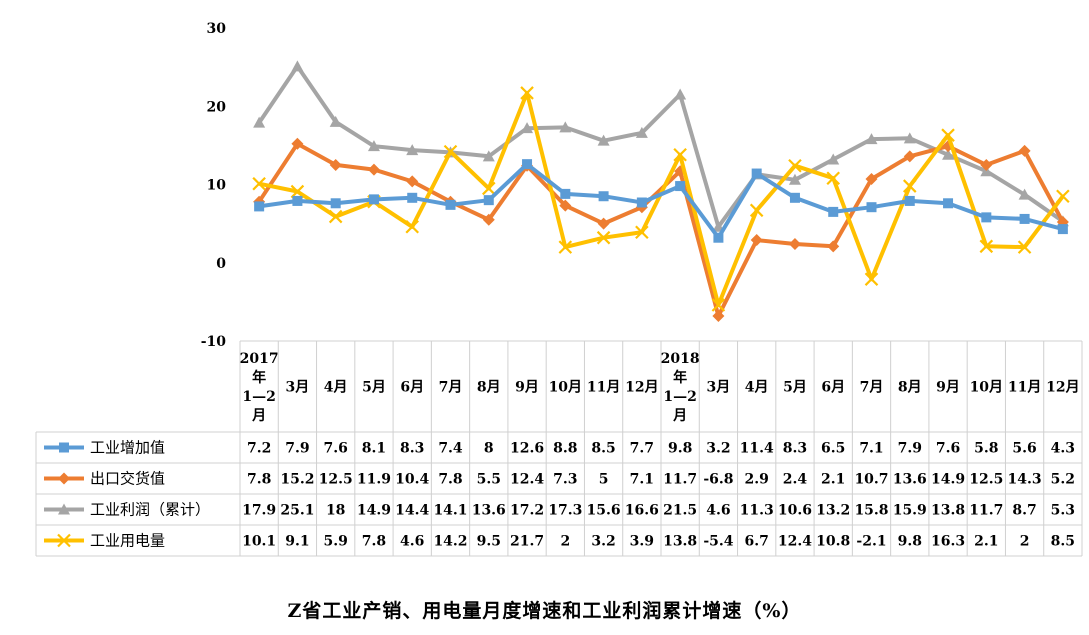 The image size is (1089, 635). Describe the element at coordinates (374, 542) in the screenshot. I see `data-label: 7.8` at that location.